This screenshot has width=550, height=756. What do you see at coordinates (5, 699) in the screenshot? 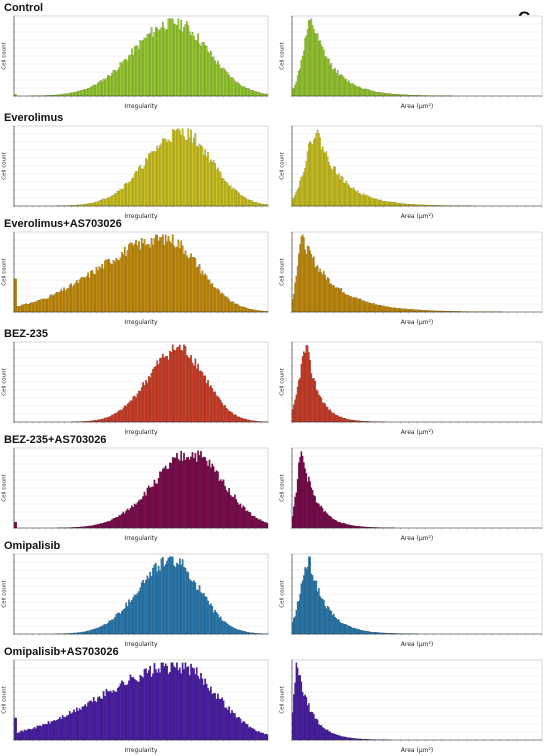
I see `y-axis-title: Cell count` at bounding box center [5, 699].